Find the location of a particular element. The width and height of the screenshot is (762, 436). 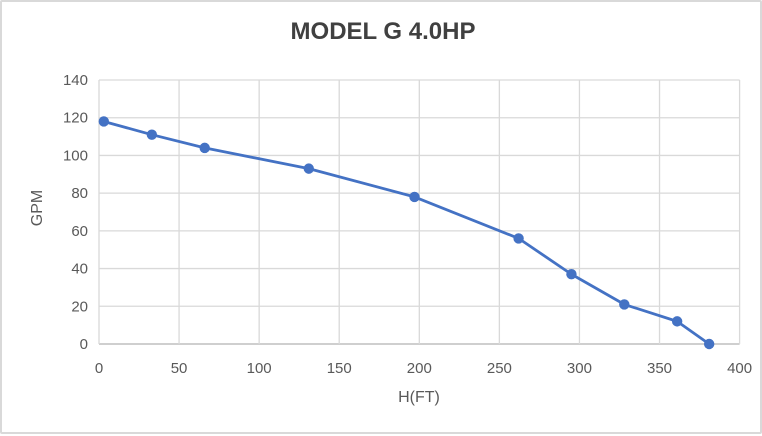

y-axis-title: GPM is located at coordinates (37, 208).